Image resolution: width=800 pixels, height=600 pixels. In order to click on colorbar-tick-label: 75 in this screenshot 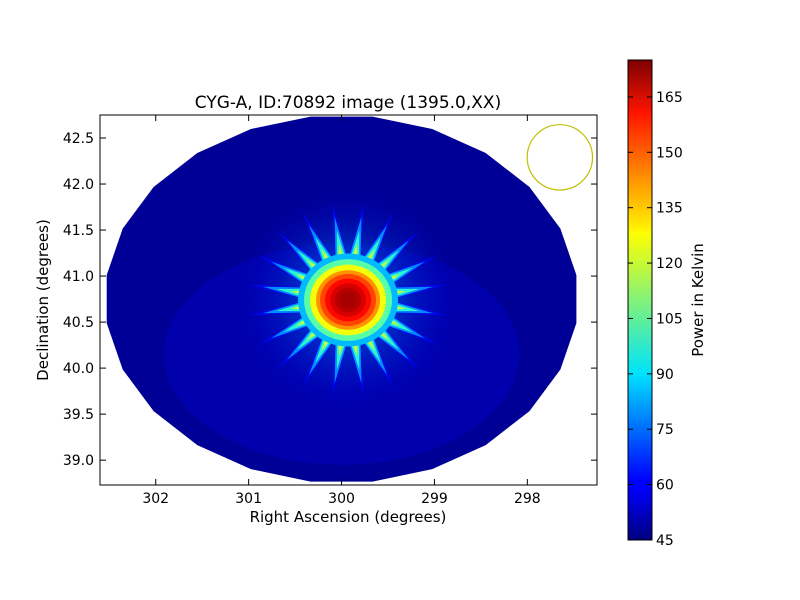, I will do `click(665, 430)`.